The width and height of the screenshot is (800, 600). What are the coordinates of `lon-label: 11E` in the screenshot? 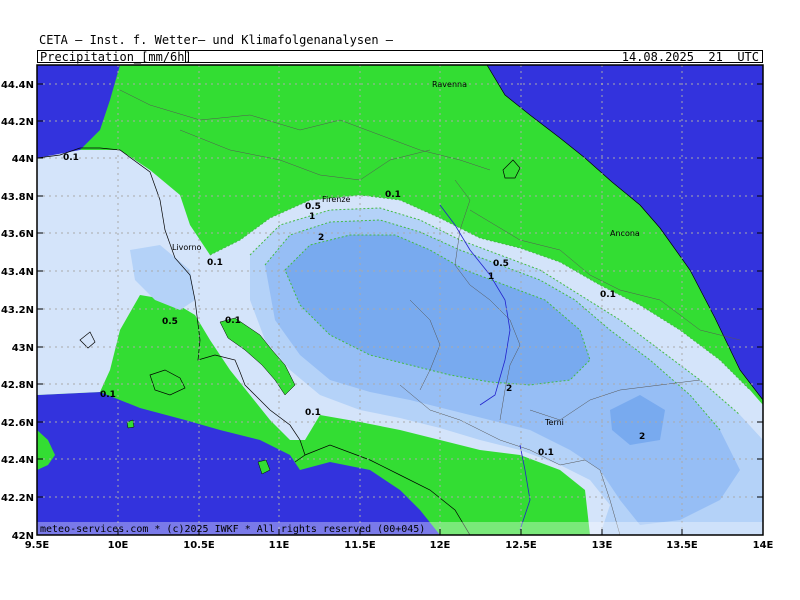 It's located at (279, 545).